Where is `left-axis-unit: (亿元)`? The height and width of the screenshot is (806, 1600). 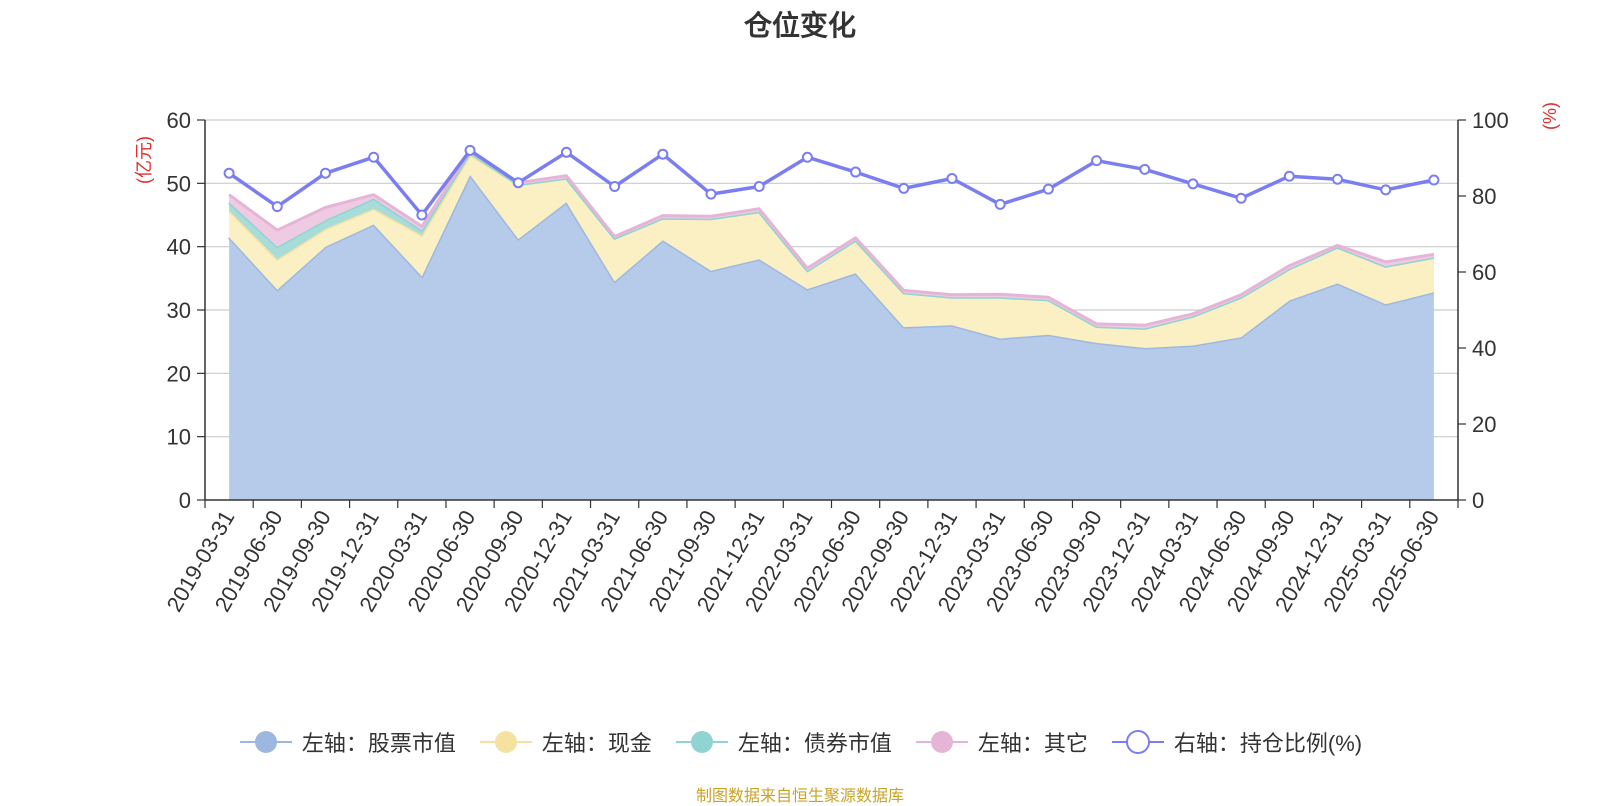 left-axis-unit: (亿元) is located at coordinates (144, 160).